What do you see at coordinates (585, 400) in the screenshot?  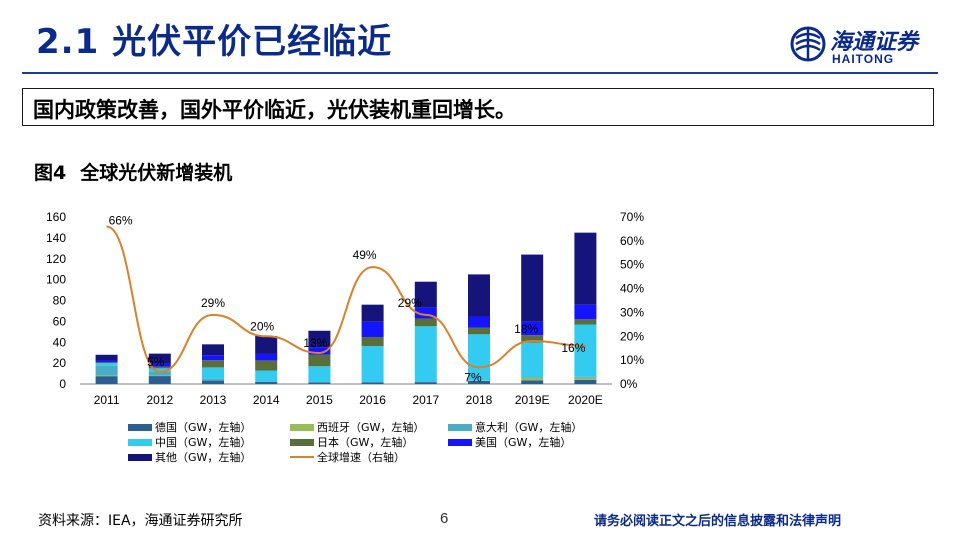 I see `x-tick-label: 2020E` at bounding box center [585, 400].